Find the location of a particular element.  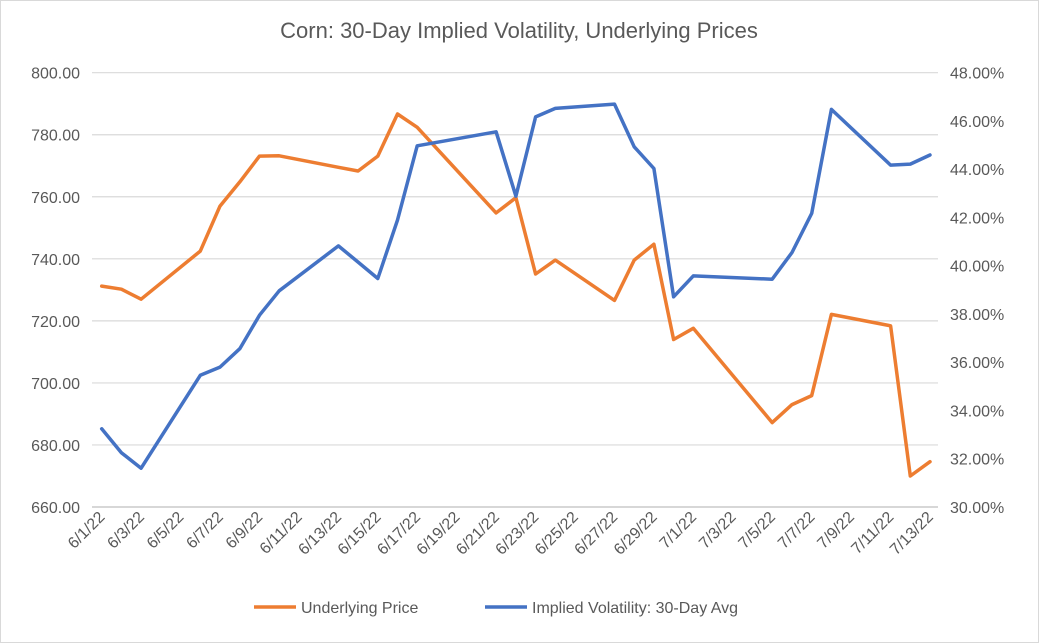

left-axis-tick-label: 740.00 is located at coordinates (55, 260).